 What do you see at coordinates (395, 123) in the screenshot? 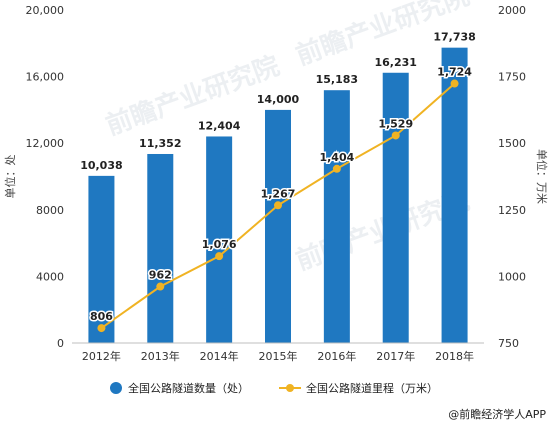
I see `line-value-label: 1,529` at bounding box center [395, 123].